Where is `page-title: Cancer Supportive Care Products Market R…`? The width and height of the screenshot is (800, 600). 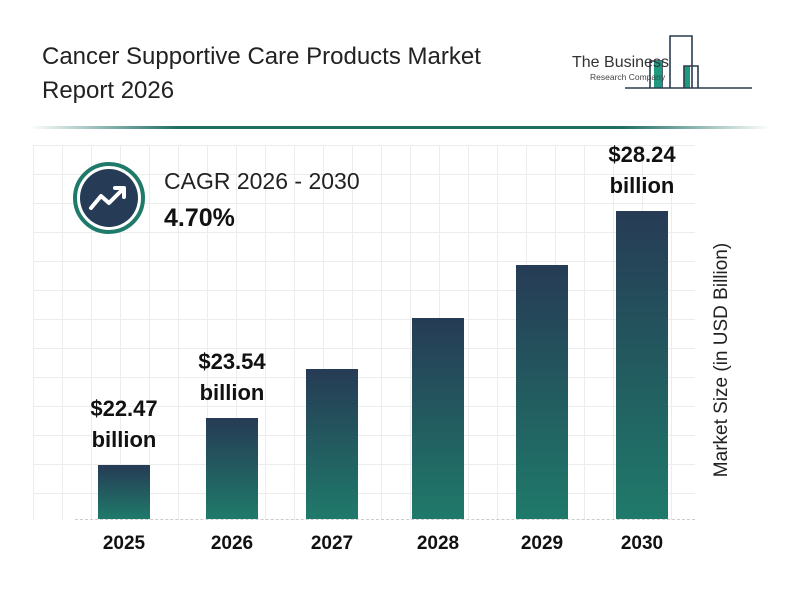 page-title: Cancer Supportive Care Products Market R… is located at coordinates (261, 73).